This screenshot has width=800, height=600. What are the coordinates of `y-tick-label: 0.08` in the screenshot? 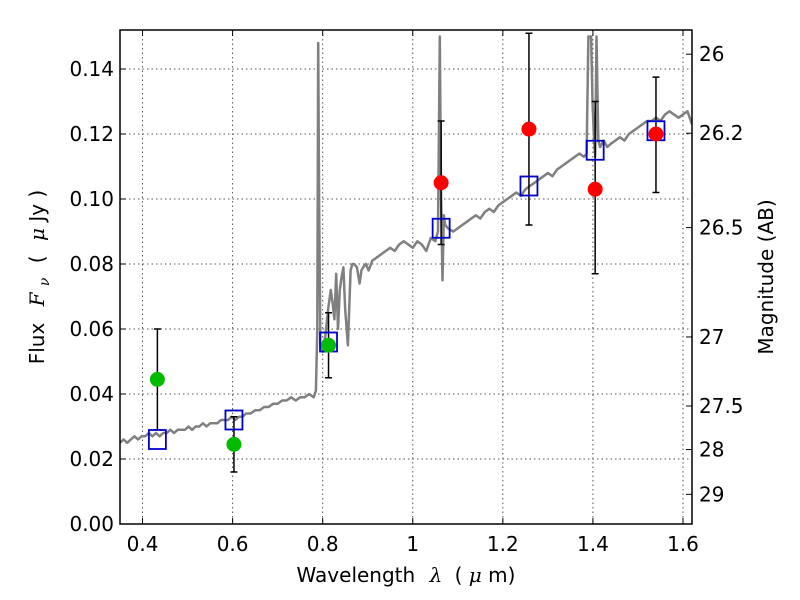 It's located at (91, 264).